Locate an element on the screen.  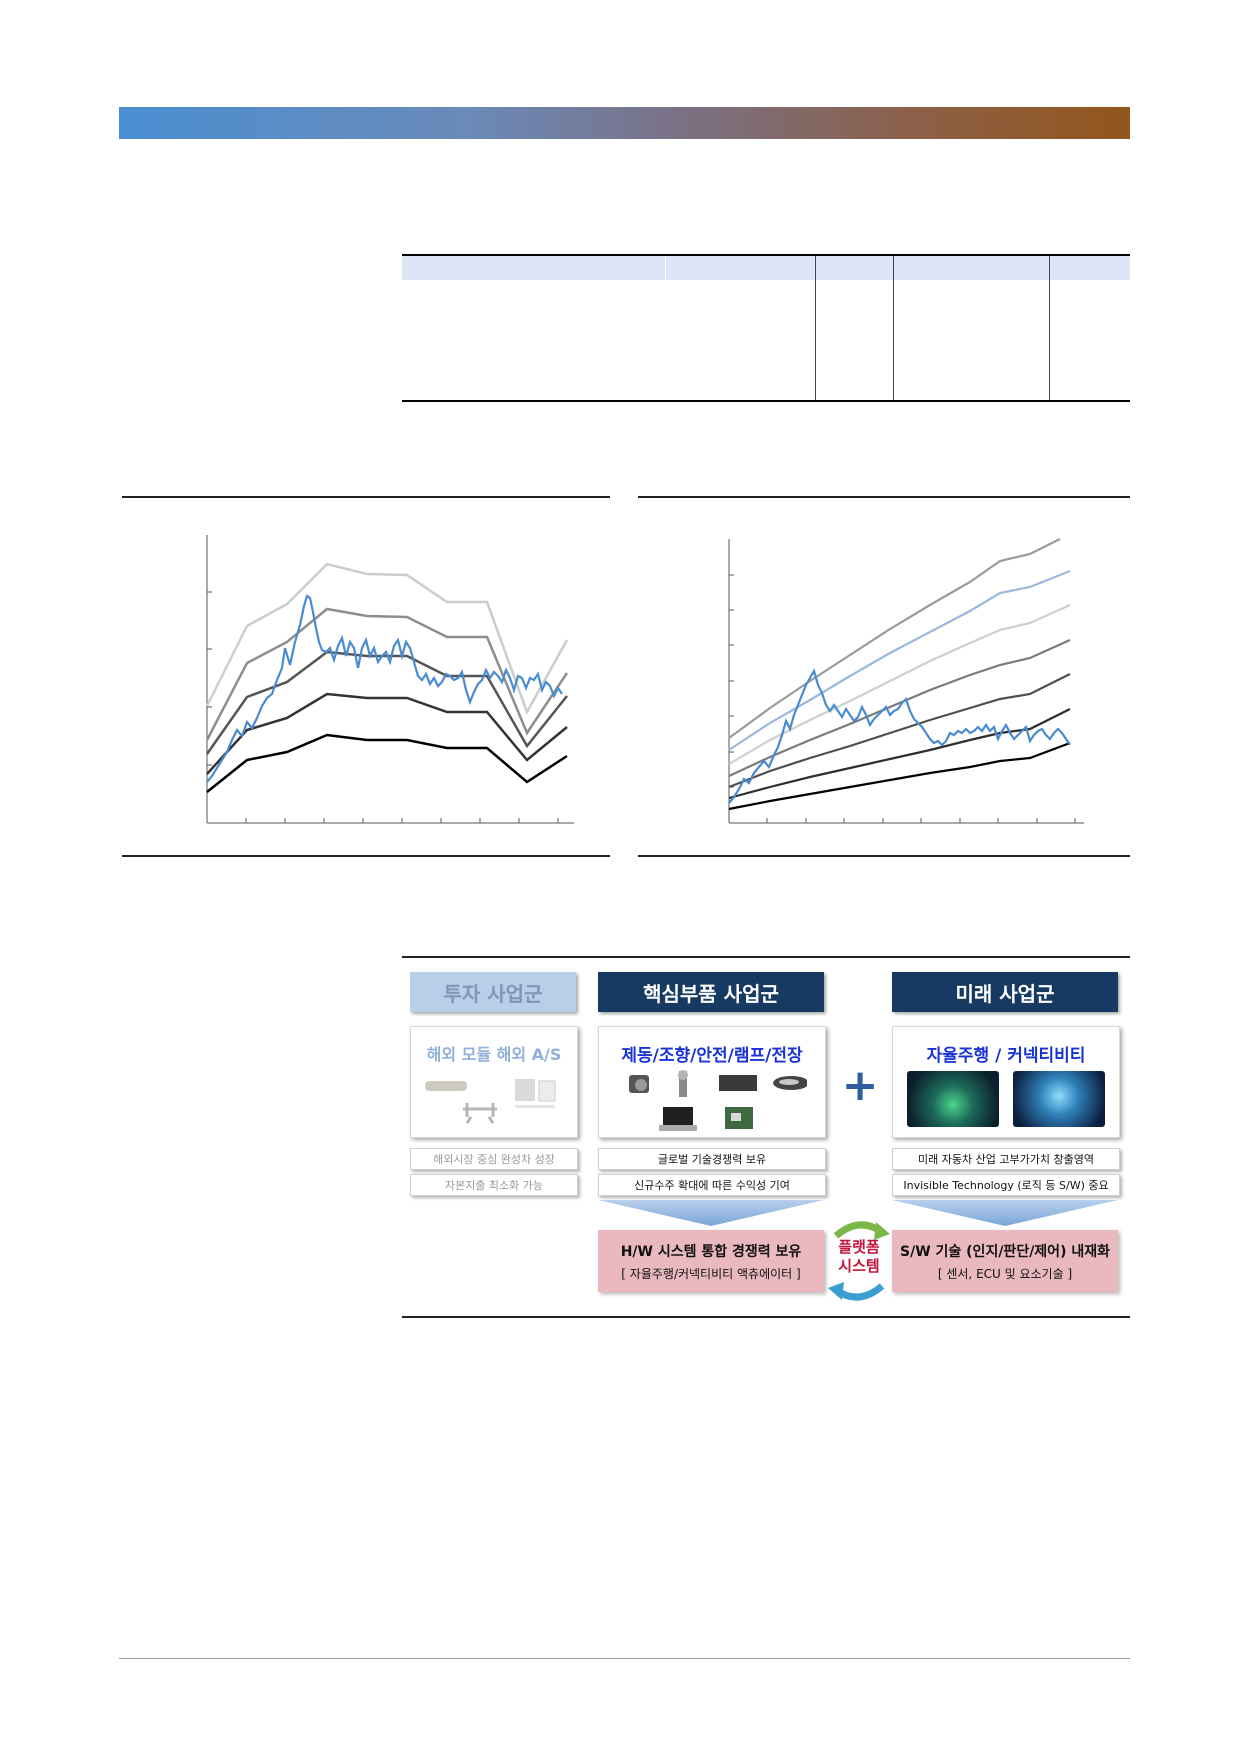
future-header: 미래 사업군 is located at coordinates (1005, 992).